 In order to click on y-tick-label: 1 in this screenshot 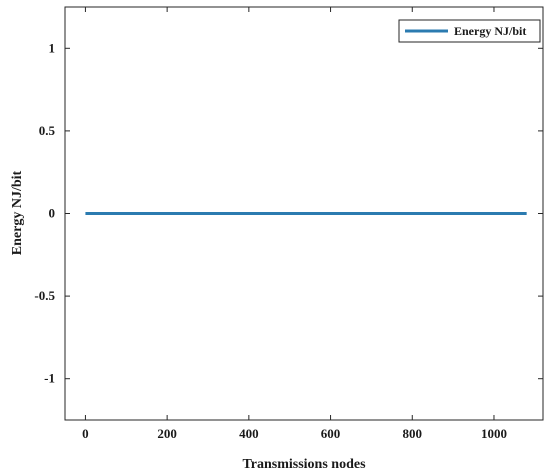, I will do `click(52, 47)`.